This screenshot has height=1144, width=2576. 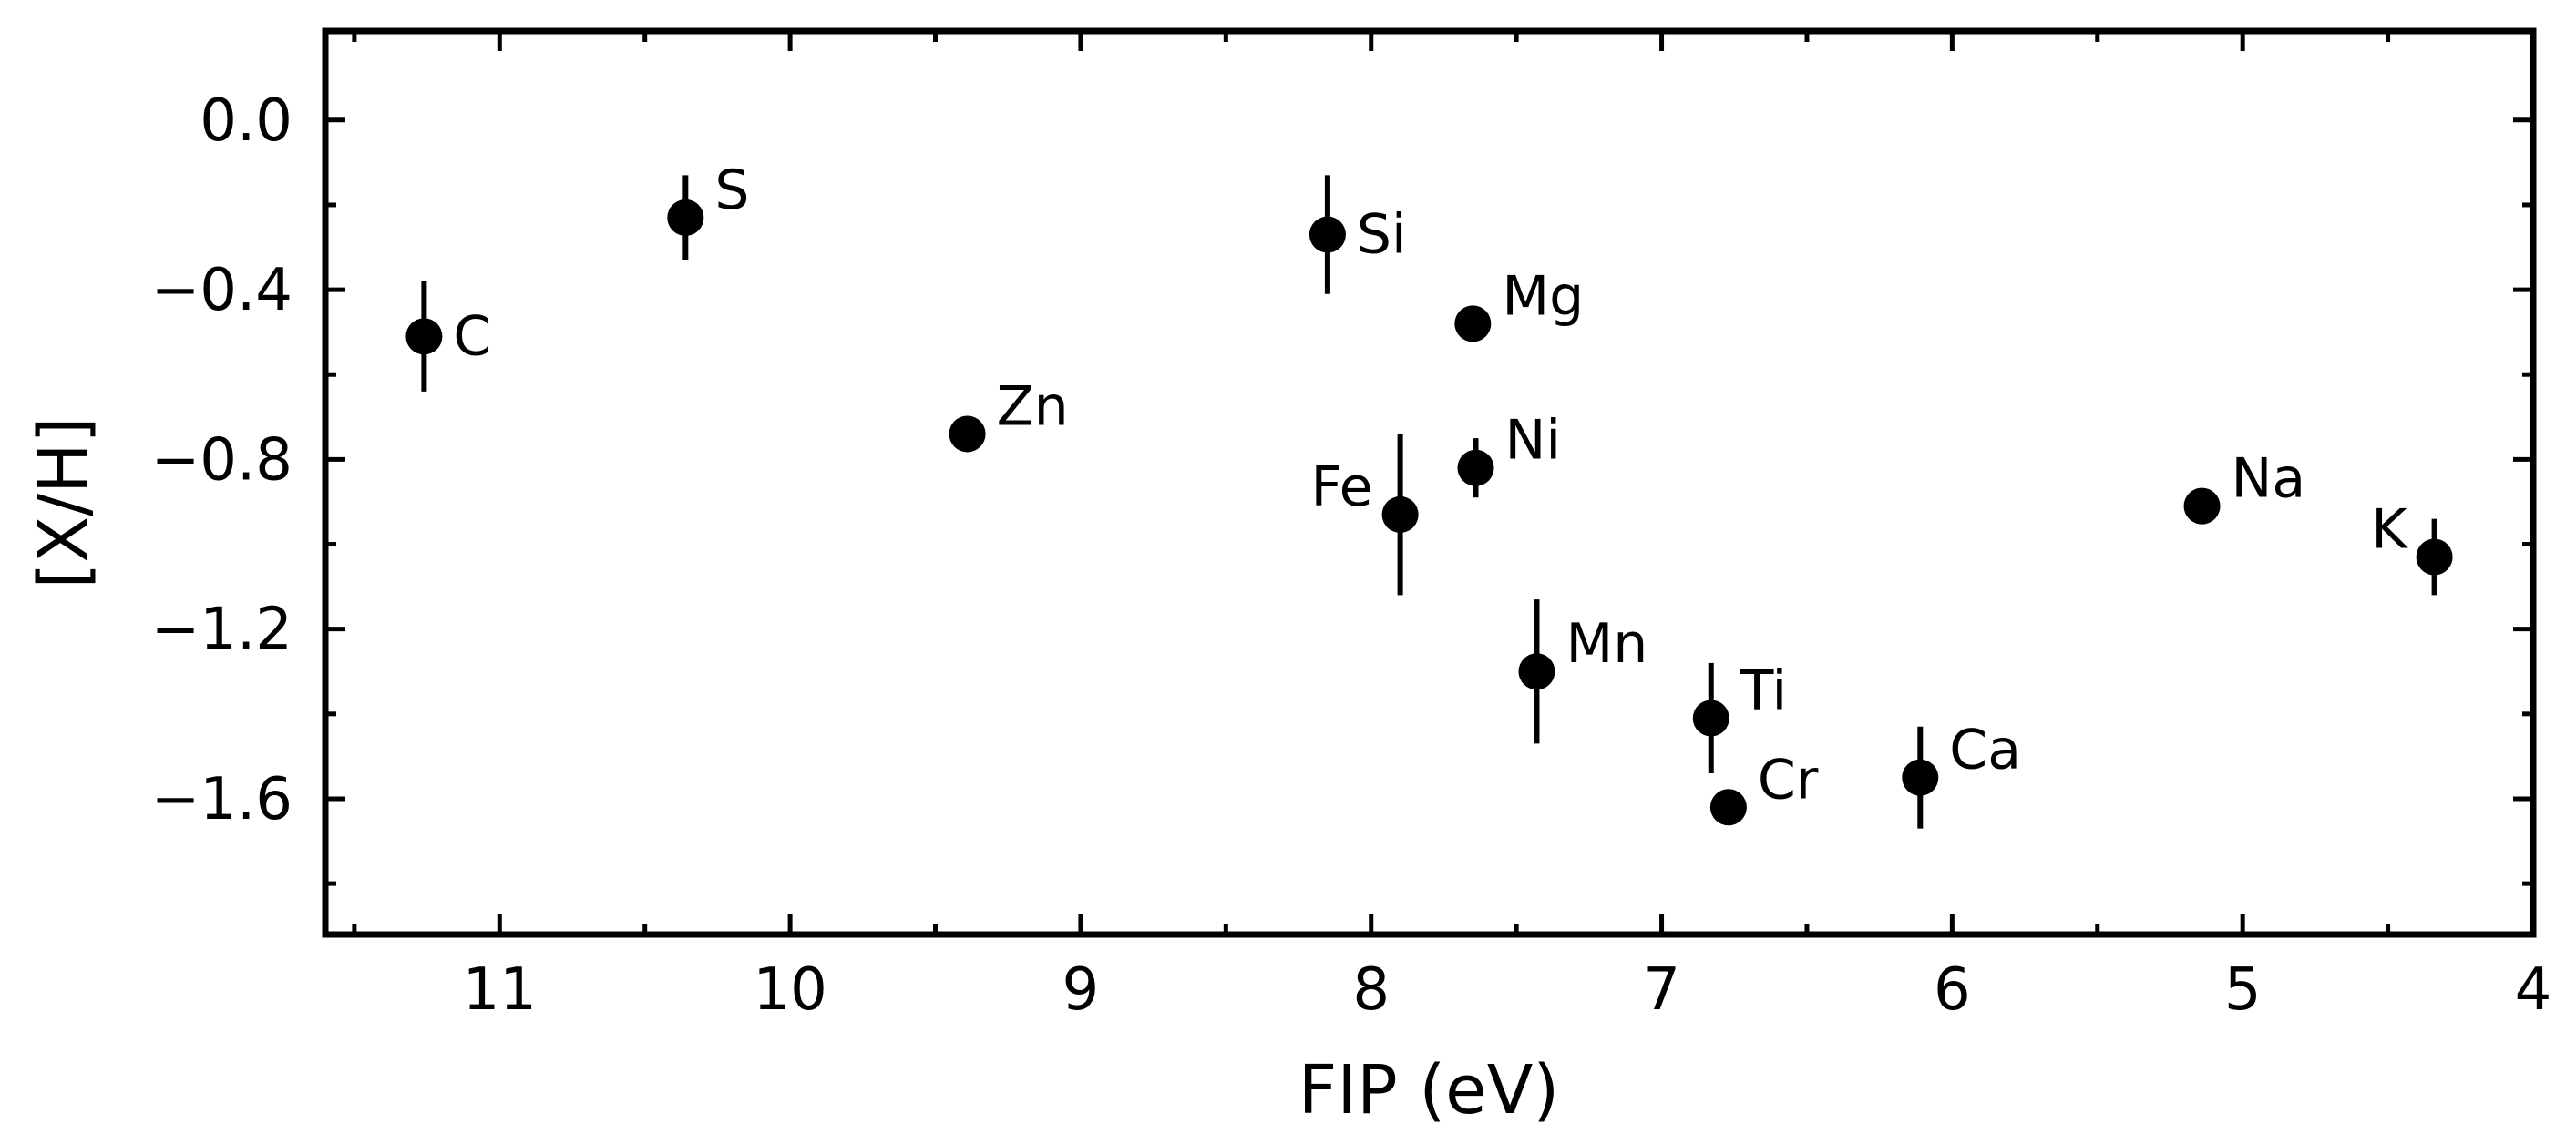 What do you see at coordinates (2434, 557) in the screenshot?
I see `data-point-k` at bounding box center [2434, 557].